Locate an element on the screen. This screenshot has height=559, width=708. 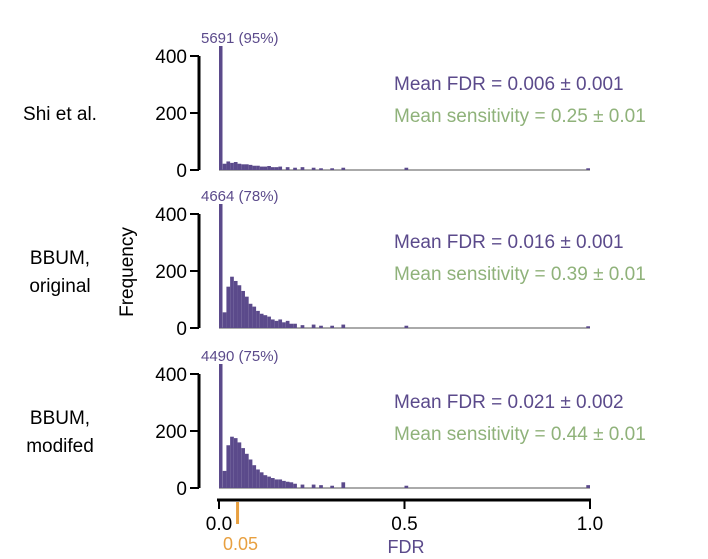
mean-sensitivity-annotation: Mean sensitivity = 0.39 ± 0.01 is located at coordinates (520, 274).